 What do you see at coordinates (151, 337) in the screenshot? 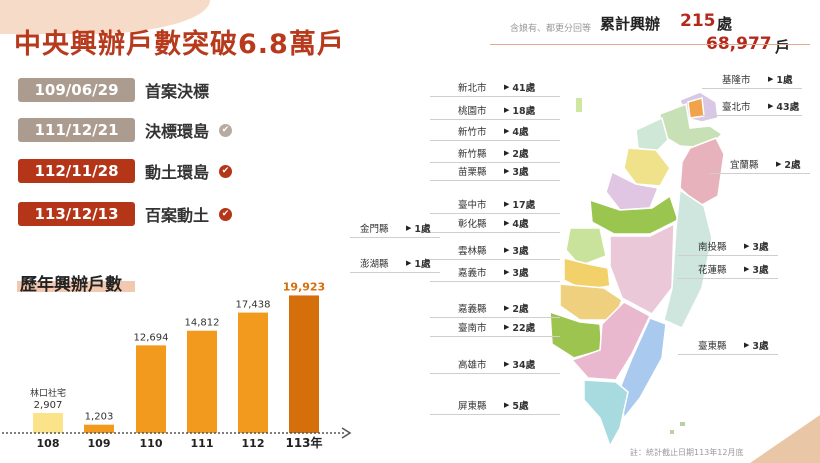
I see `bar-value-label: 12,694` at bounding box center [151, 337].